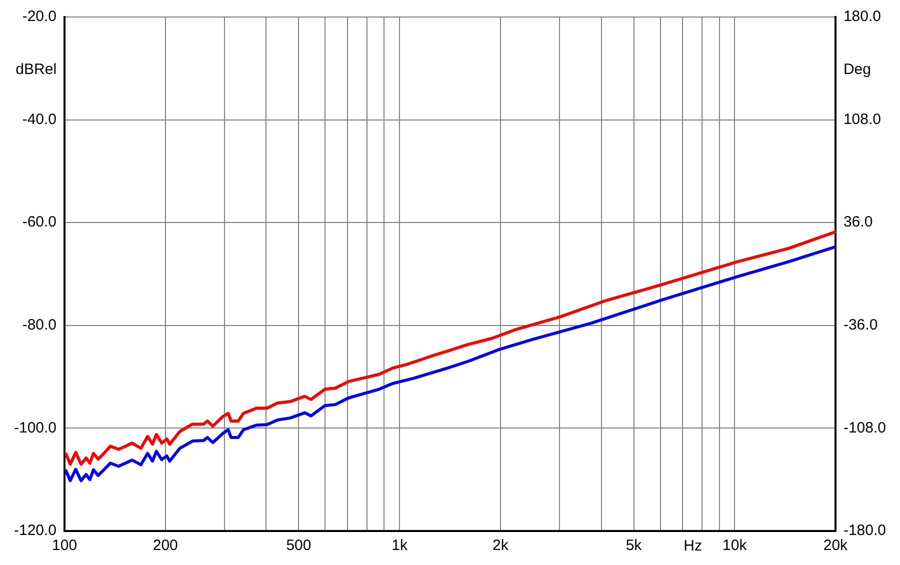  I want to click on y2-tick-label: -180.0, so click(864, 531).